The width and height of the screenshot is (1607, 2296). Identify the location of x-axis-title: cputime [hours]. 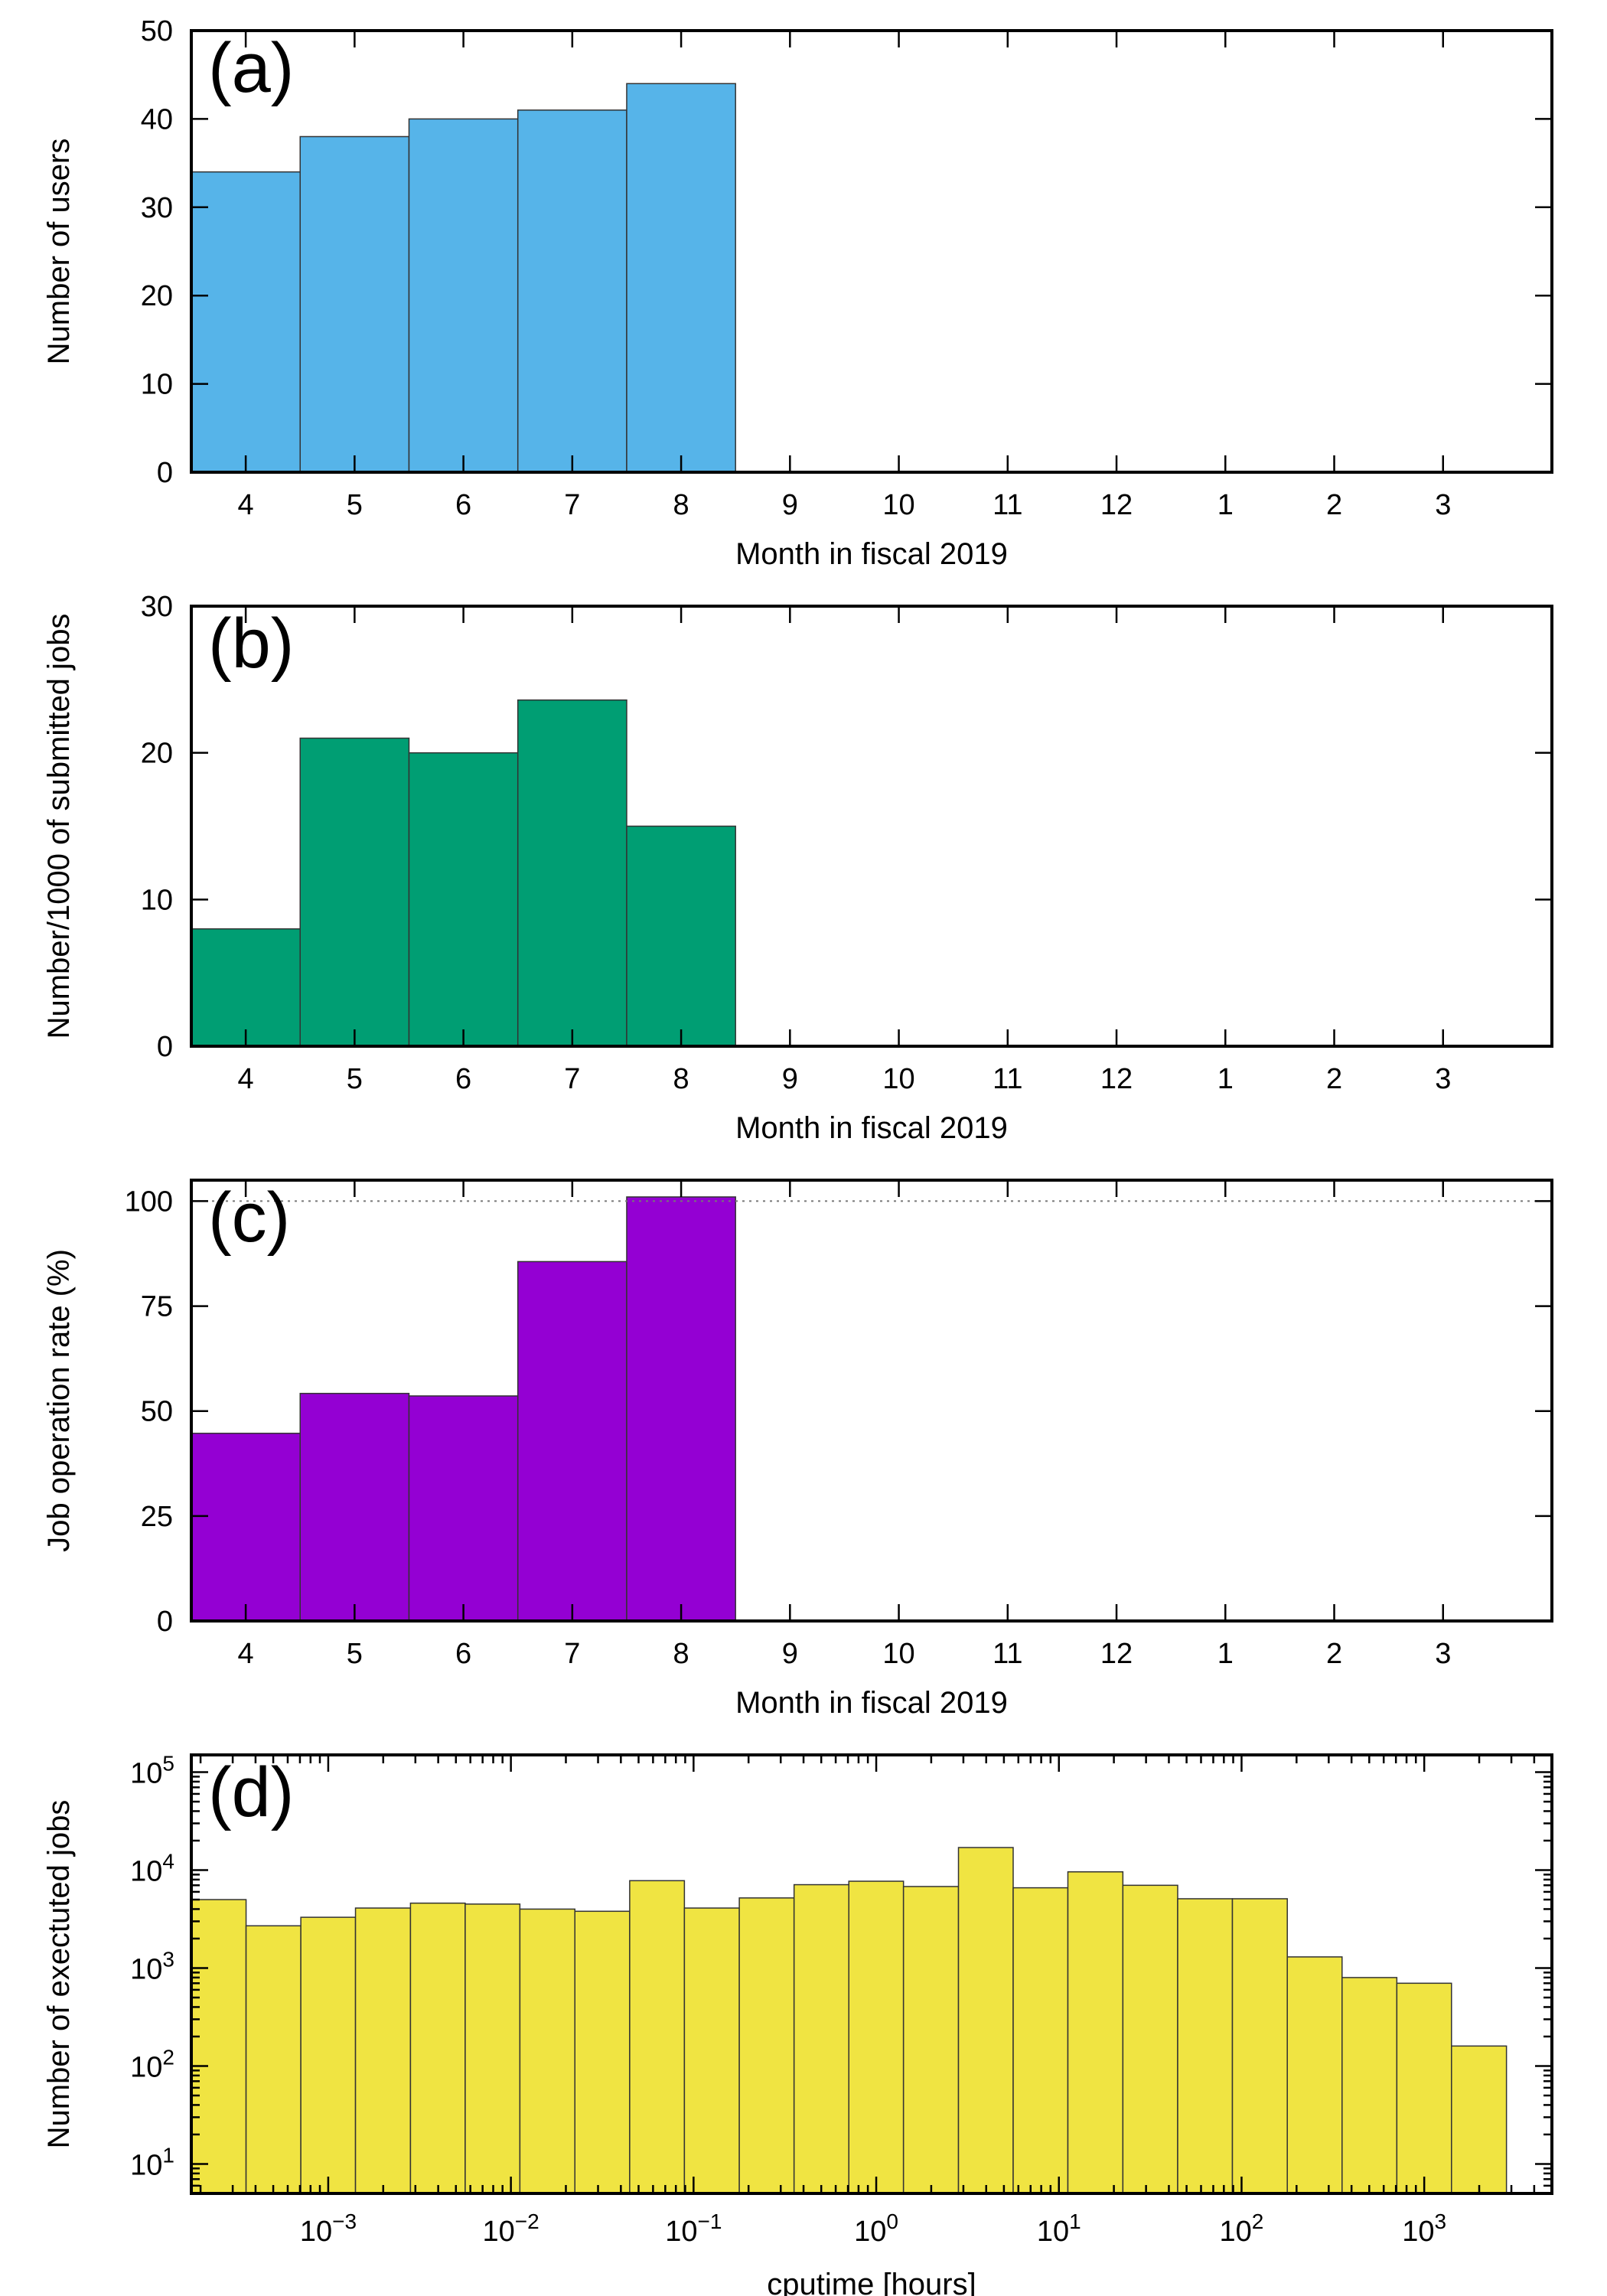
(872, 2282).